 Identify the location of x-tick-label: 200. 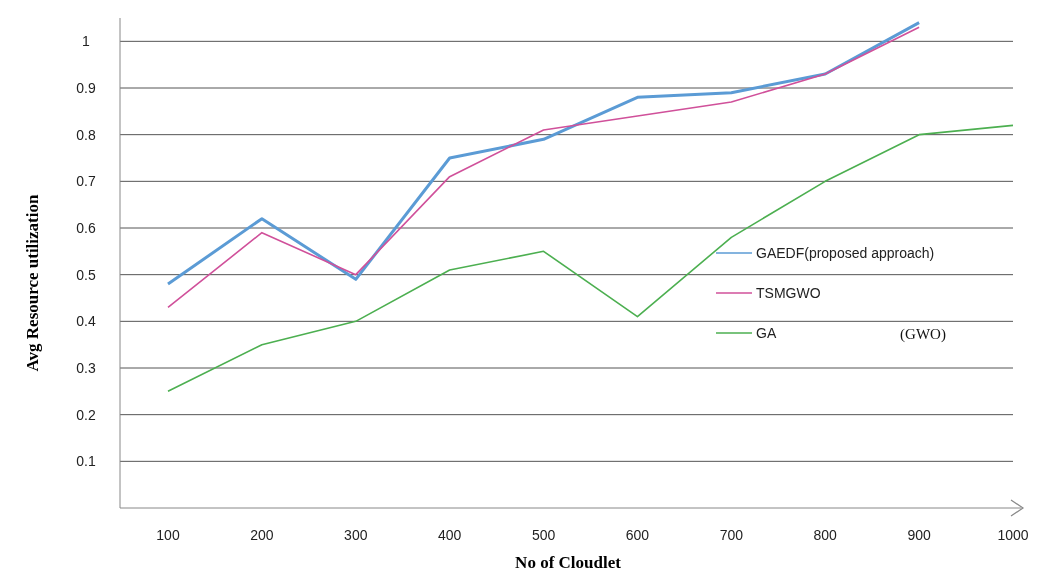
(262, 535).